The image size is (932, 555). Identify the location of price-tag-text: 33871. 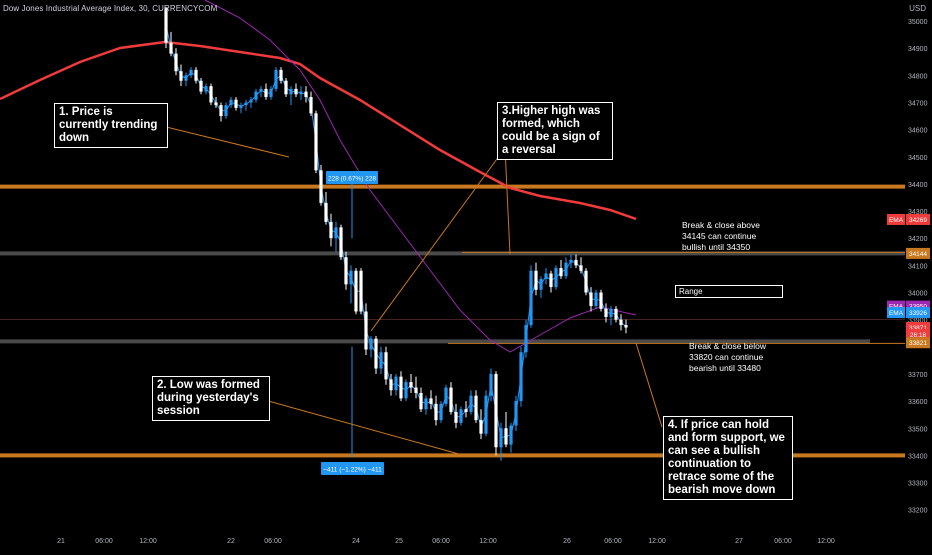
(918, 328).